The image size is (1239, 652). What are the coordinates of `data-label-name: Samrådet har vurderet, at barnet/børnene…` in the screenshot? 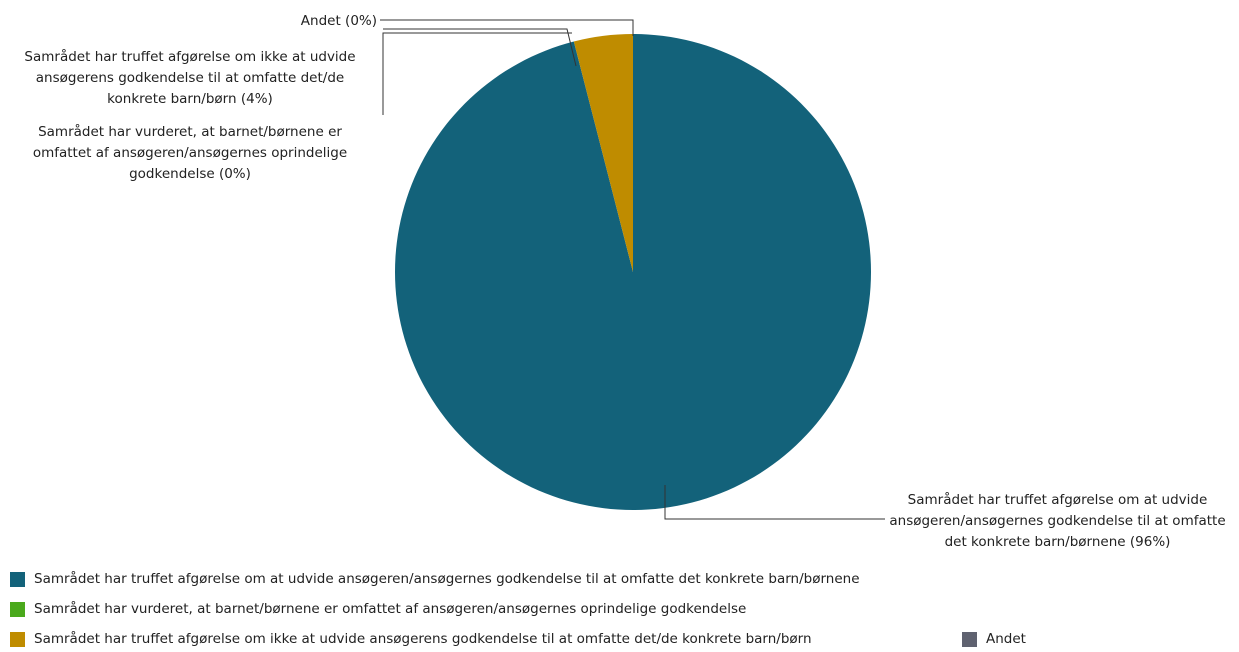 It's located at (190, 153).